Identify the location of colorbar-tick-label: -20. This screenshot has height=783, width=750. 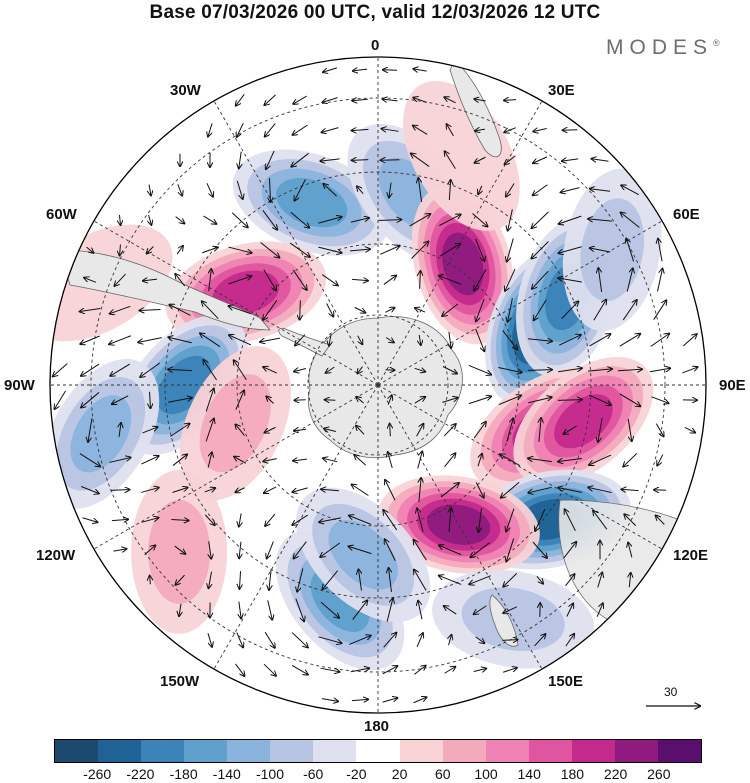
(356, 774).